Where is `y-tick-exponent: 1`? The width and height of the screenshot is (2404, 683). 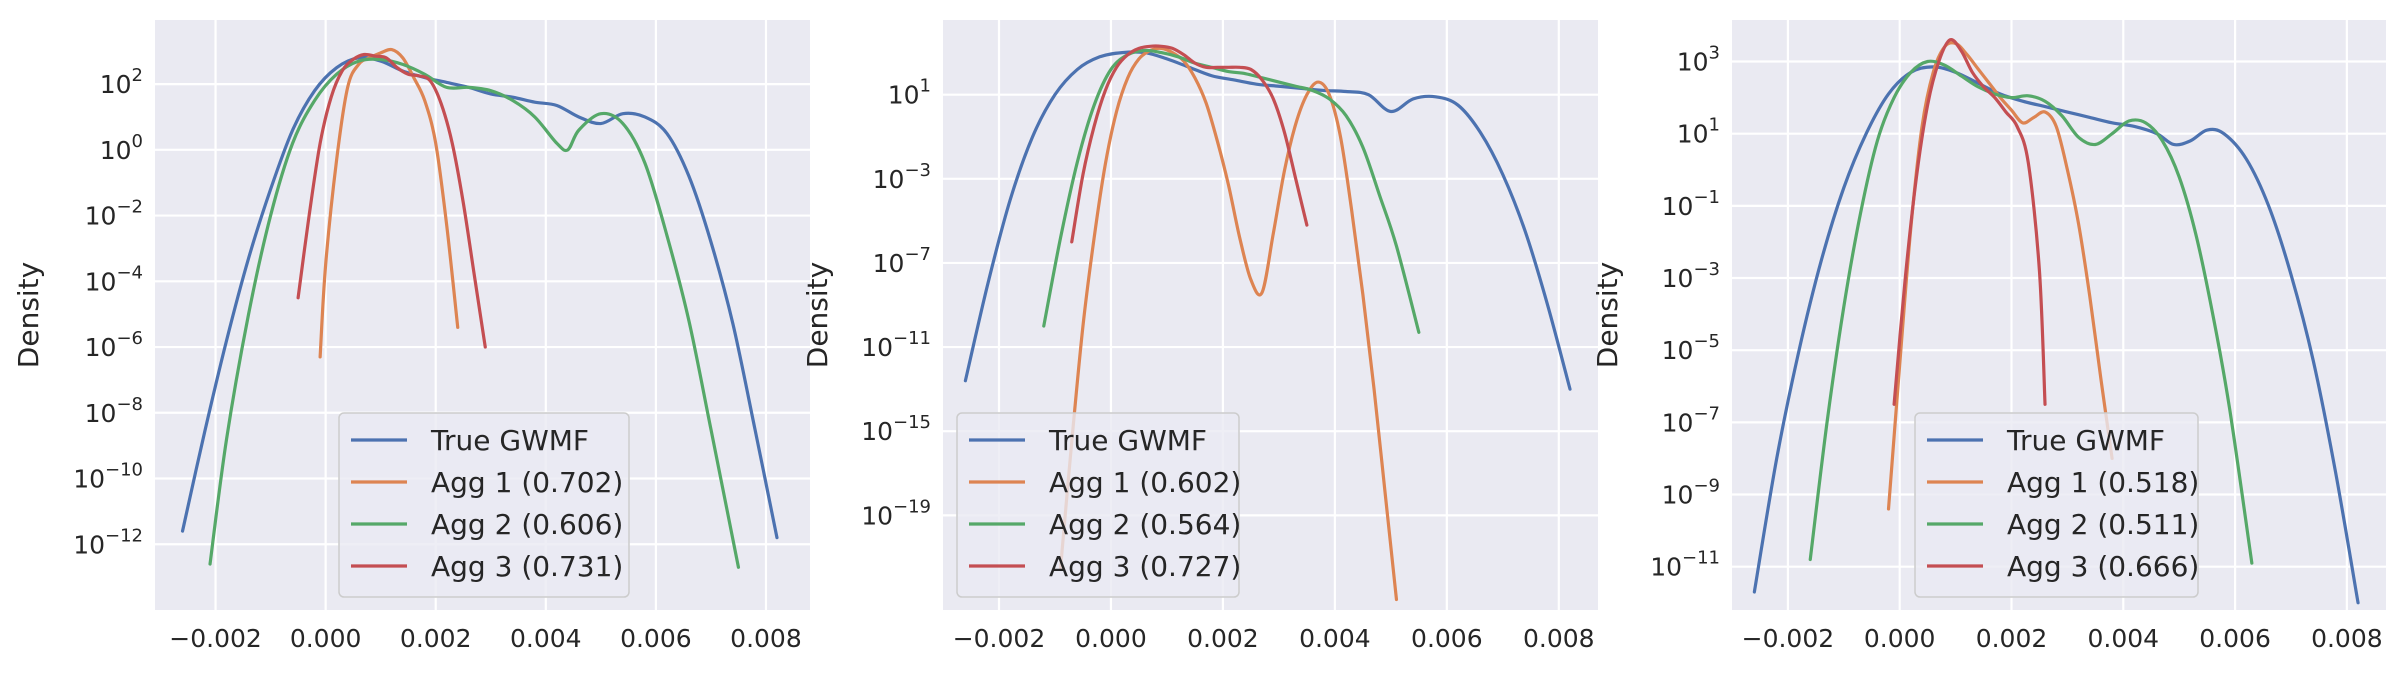 y-tick-exponent: 1 is located at coordinates (925, 86).